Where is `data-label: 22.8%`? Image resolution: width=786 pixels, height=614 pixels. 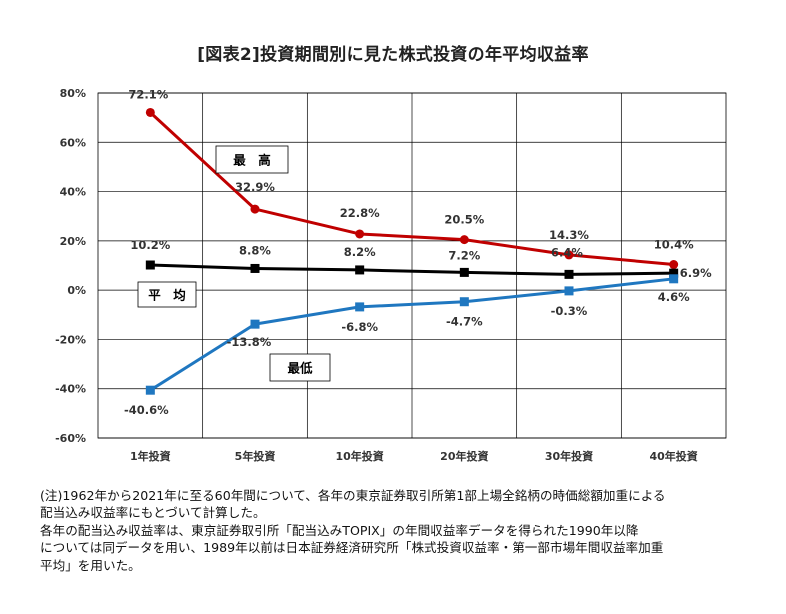 data-label: 22.8% is located at coordinates (360, 213).